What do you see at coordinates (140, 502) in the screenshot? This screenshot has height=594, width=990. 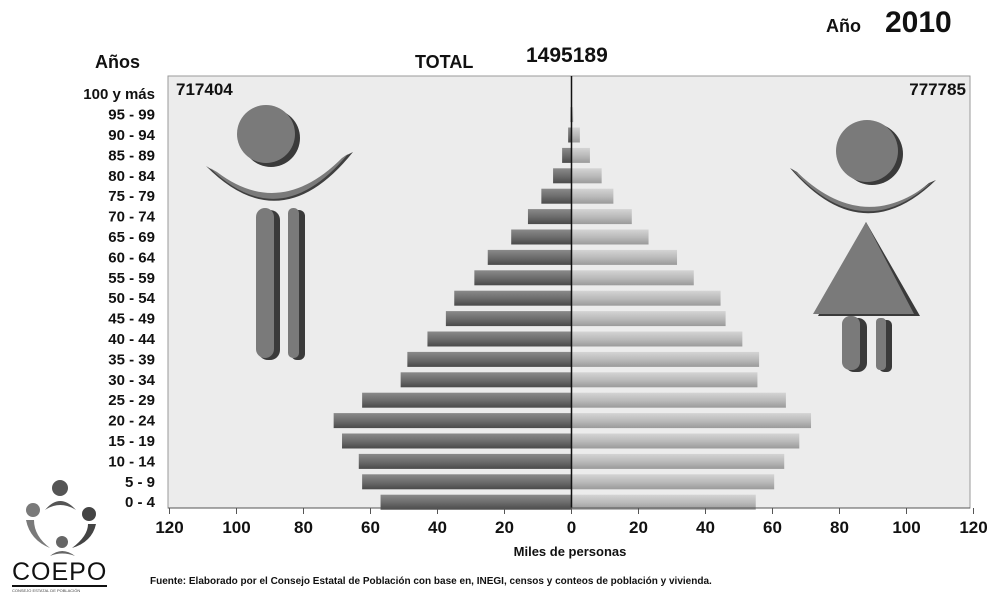 I see `age-group-label: 0 - 4` at bounding box center [140, 502].